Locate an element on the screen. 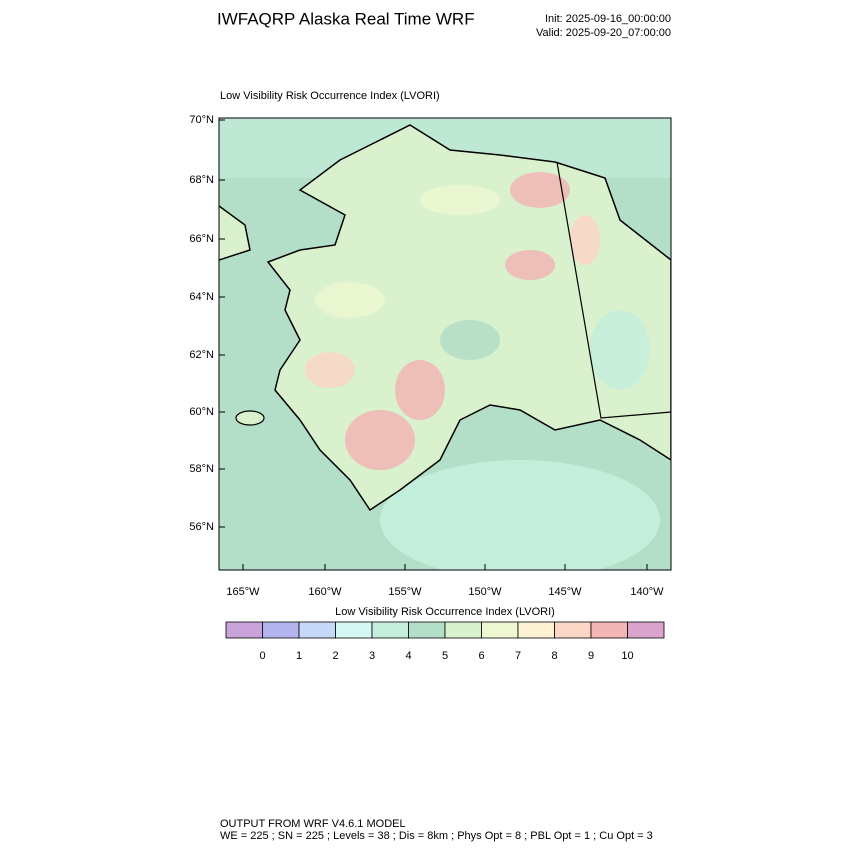  colorbar-label: 7 is located at coordinates (518, 656).